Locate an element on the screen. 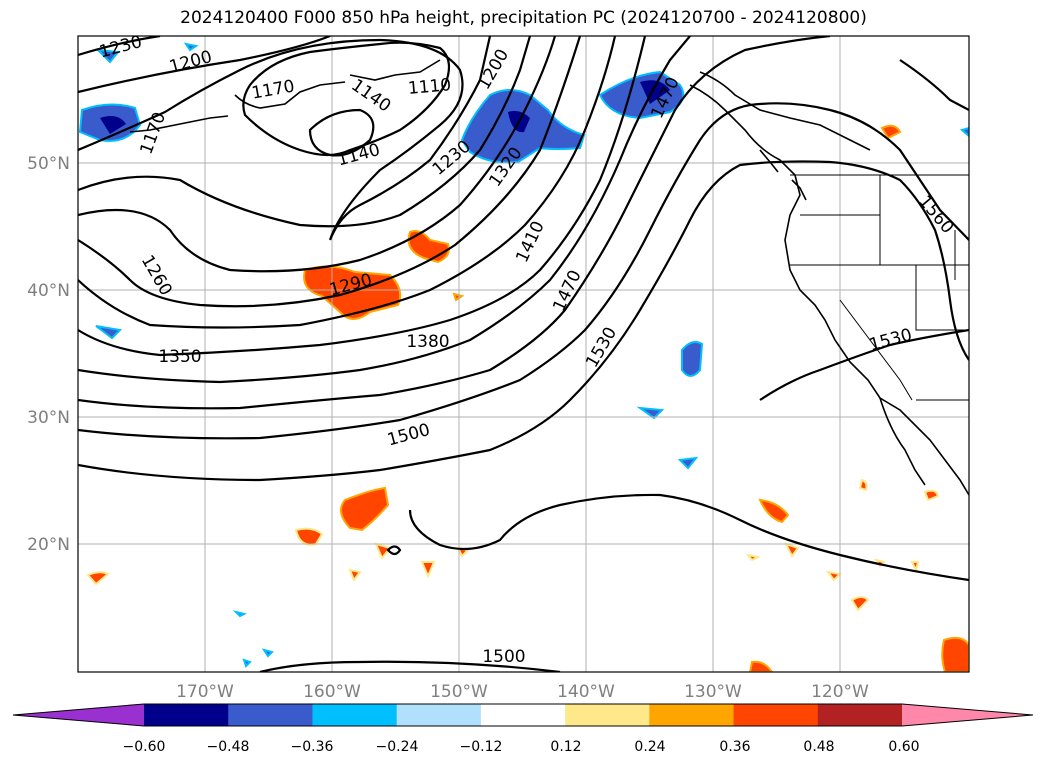 This screenshot has height=765, width=1047. latitude-labels: 50°N 40°N 30°N 20°N is located at coordinates (48, 354).